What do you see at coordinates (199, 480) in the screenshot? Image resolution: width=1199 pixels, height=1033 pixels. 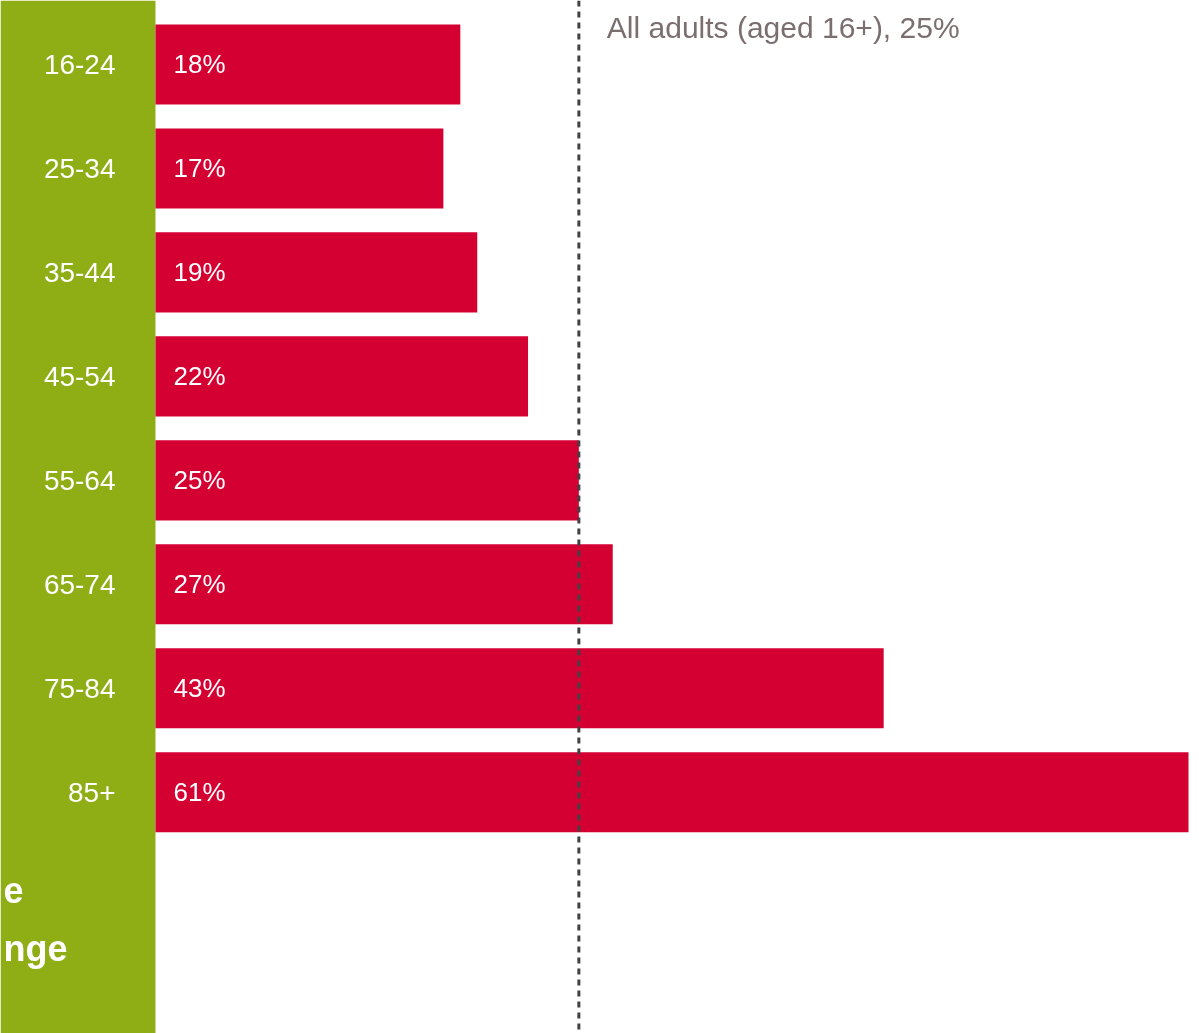 I see `data-label: 25%` at bounding box center [199, 480].